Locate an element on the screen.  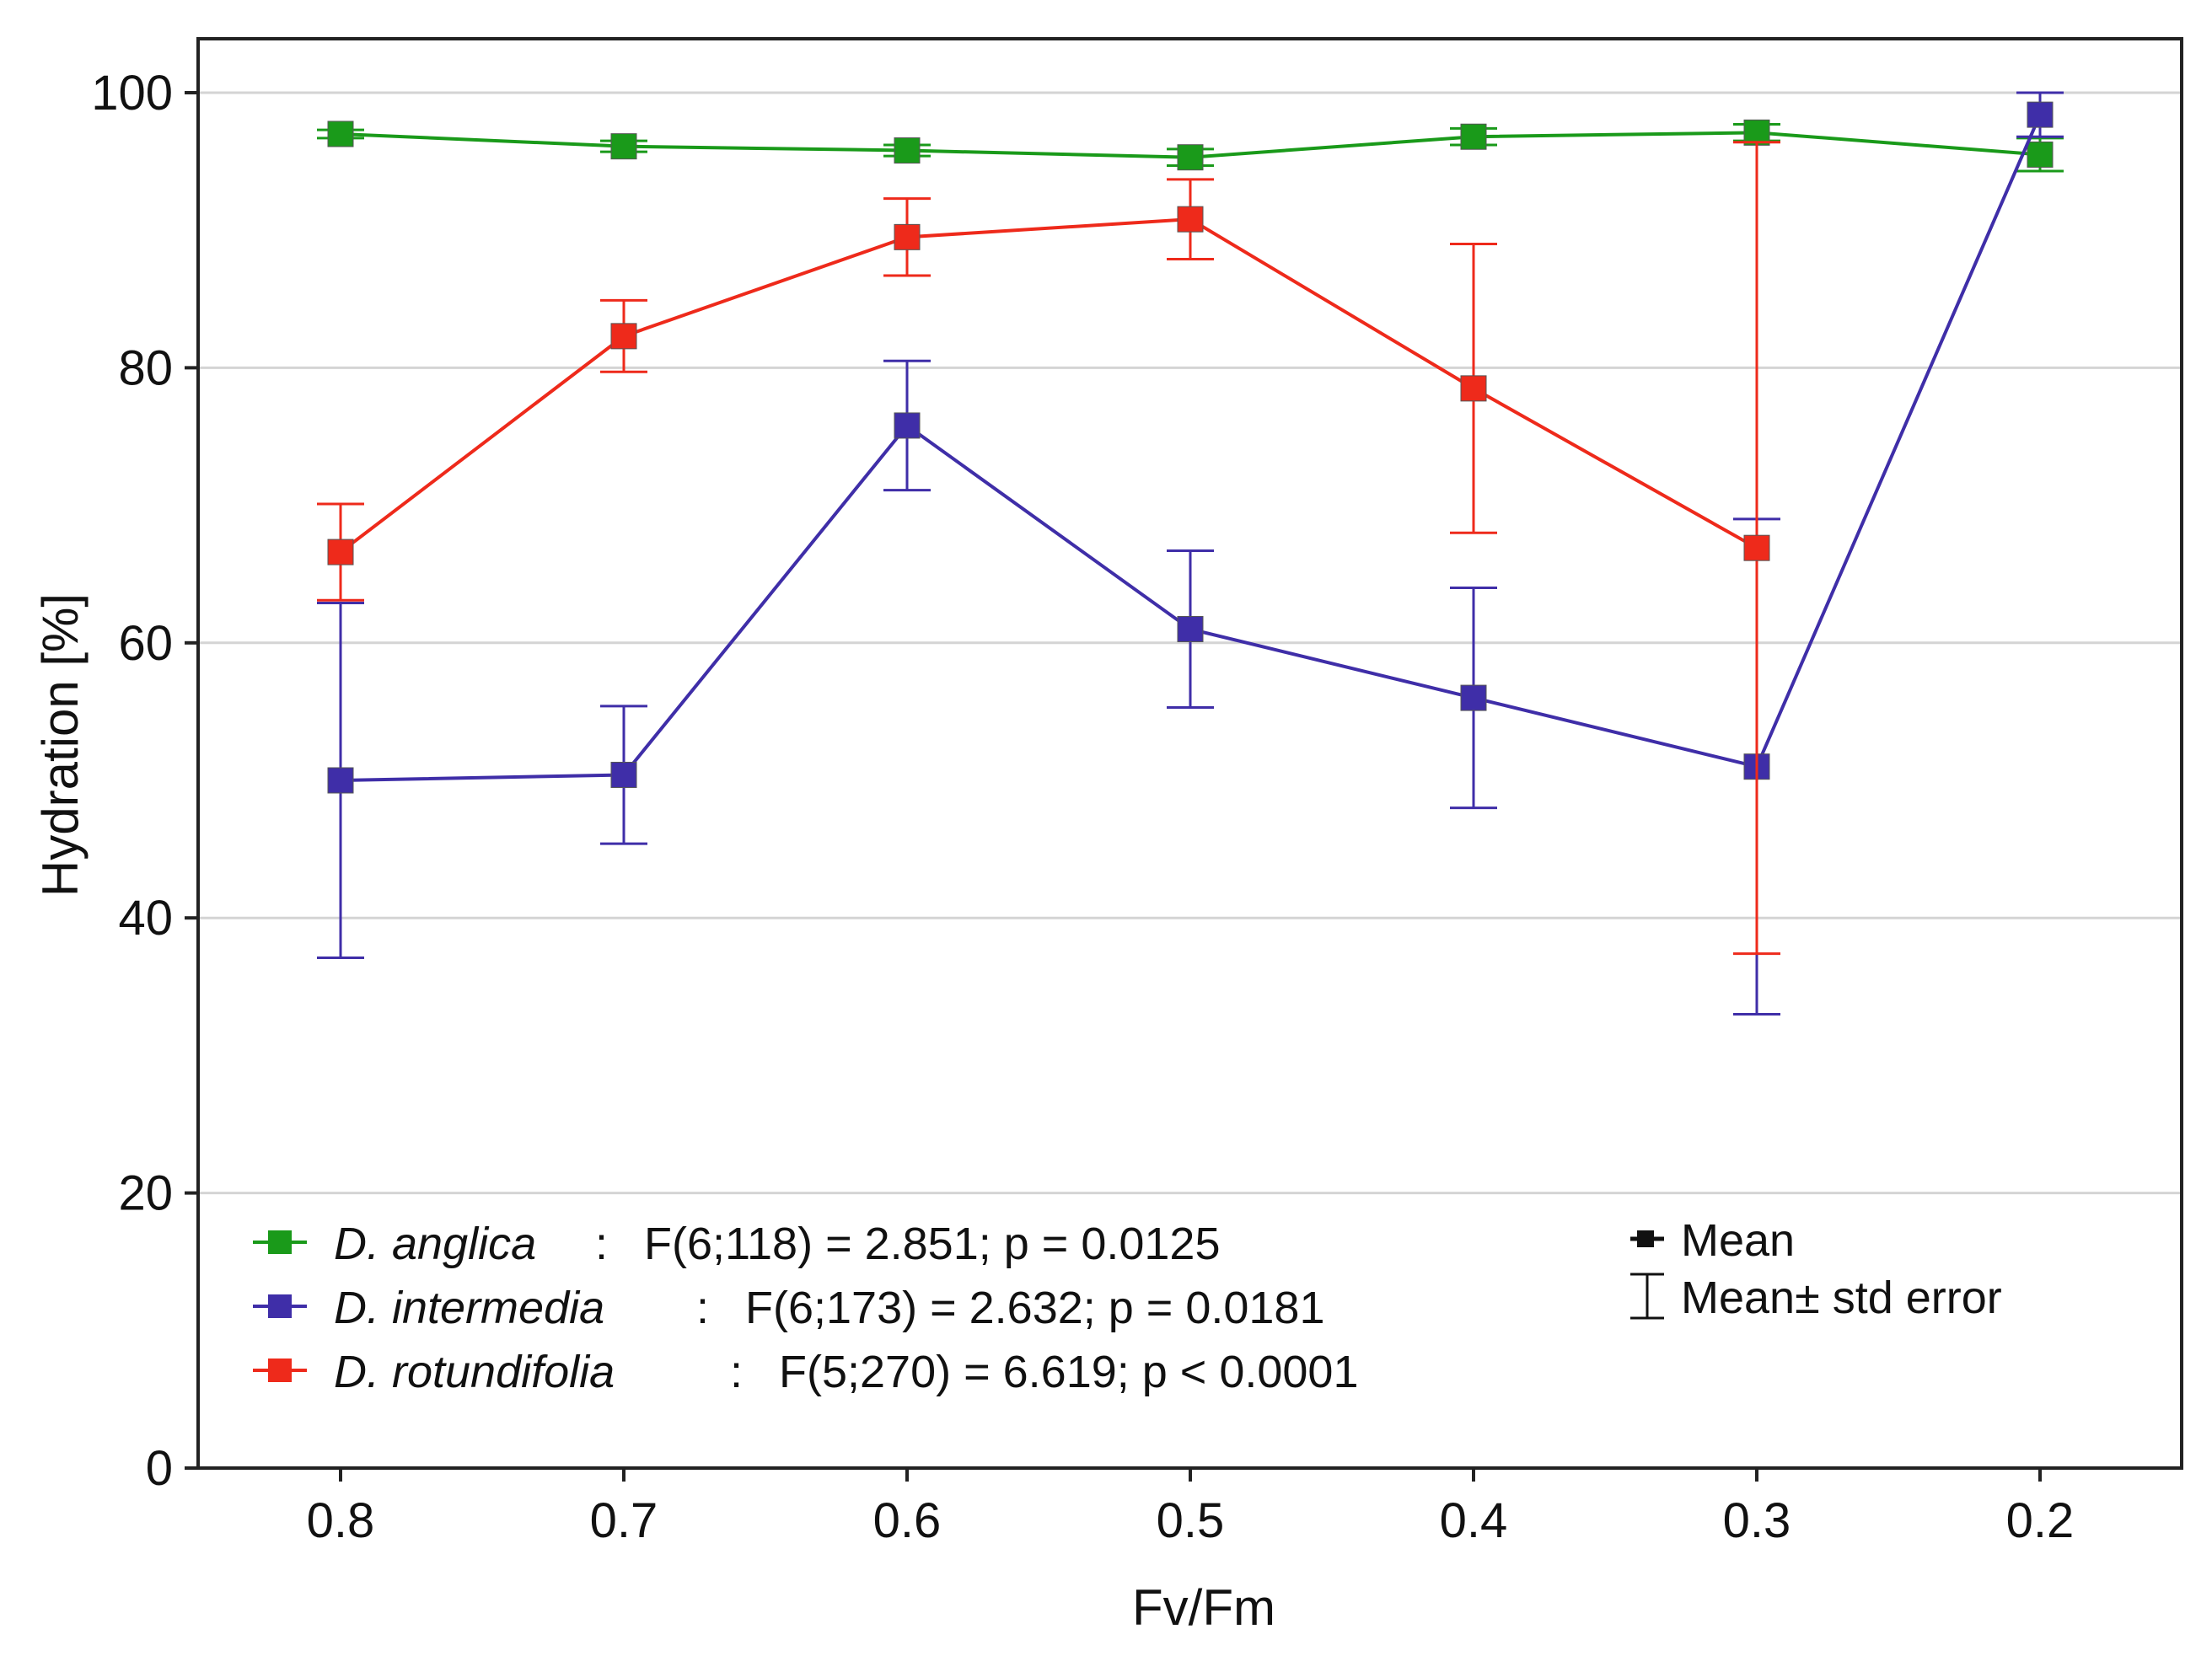
x-tick-label: 0.2 is located at coordinates (2040, 1520).